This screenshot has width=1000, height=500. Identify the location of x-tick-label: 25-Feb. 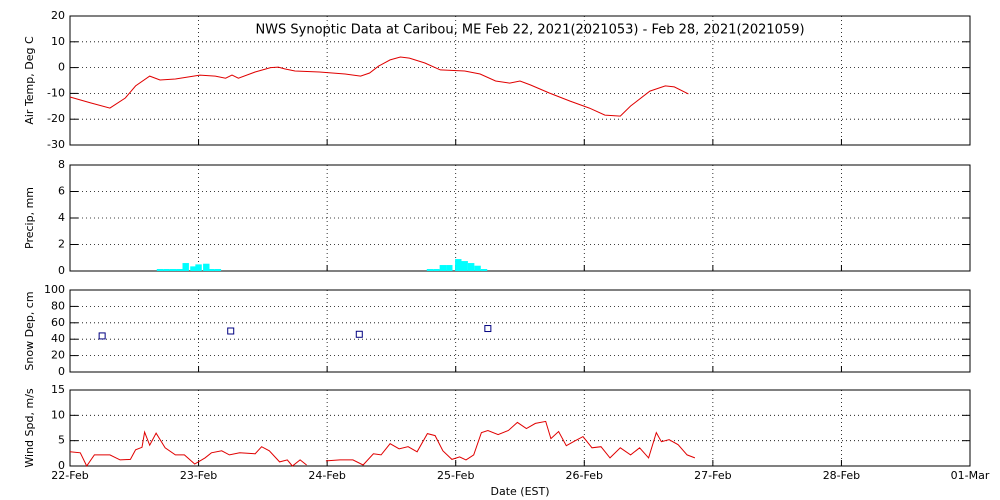
(455, 475).